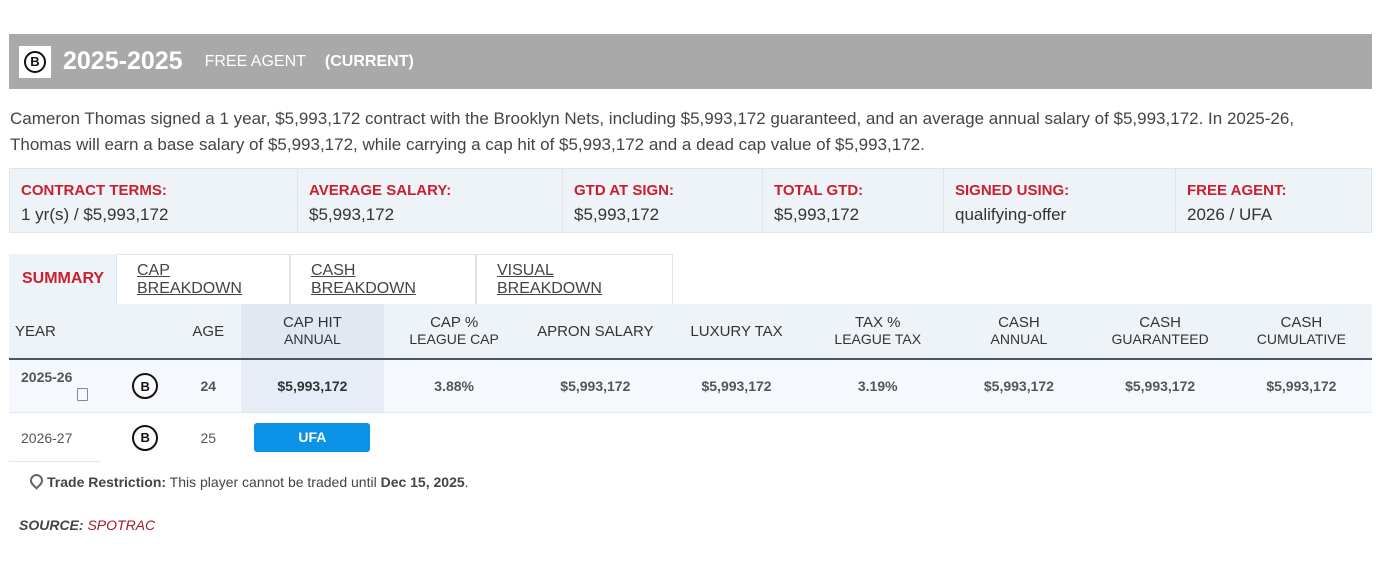 This screenshot has width=1376, height=570. What do you see at coordinates (422, 482) in the screenshot?
I see `trade-date: Dec 15, 2025` at bounding box center [422, 482].